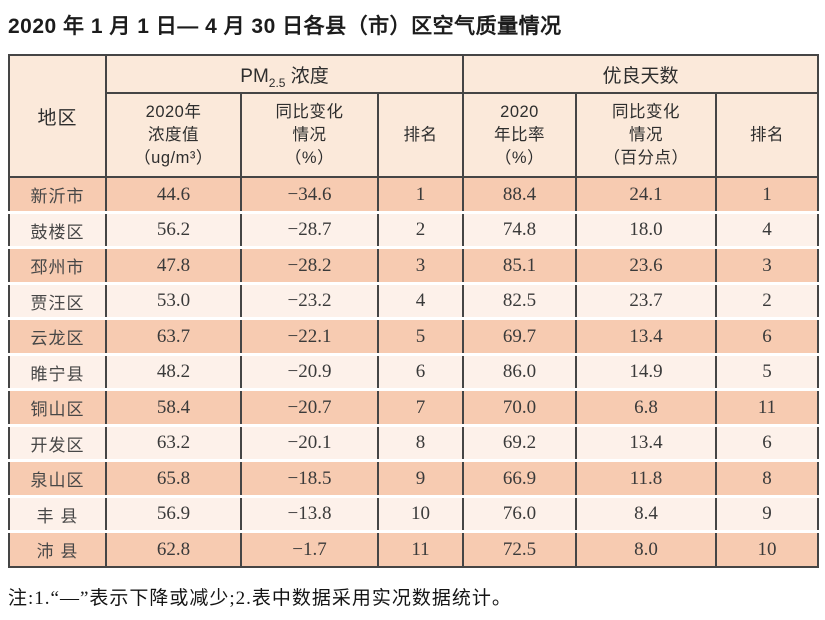 This screenshot has height=620, width=825. Describe the element at coordinates (519, 371) in the screenshot. I see `ratio-cell: 86.0` at that location.